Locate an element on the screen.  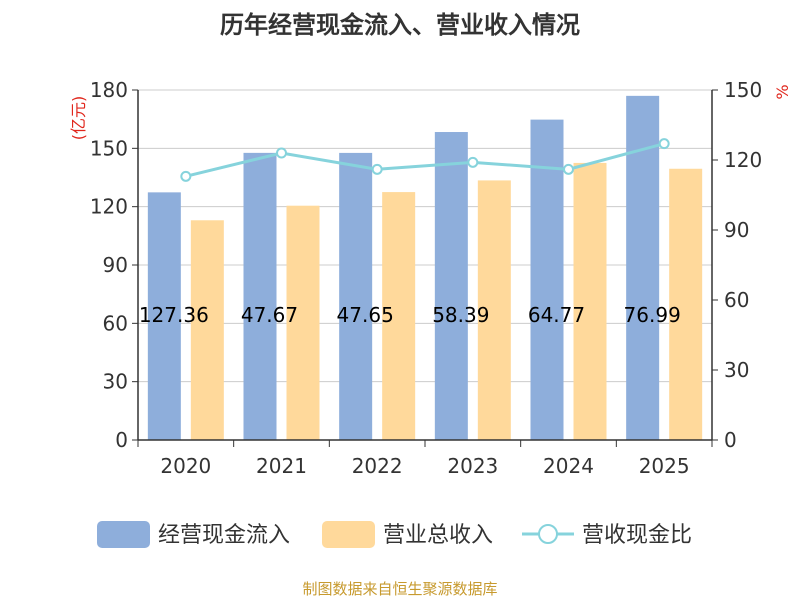
legend: 经营现金流入 营业总收入 营收现金比 is located at coordinates (394, 534).